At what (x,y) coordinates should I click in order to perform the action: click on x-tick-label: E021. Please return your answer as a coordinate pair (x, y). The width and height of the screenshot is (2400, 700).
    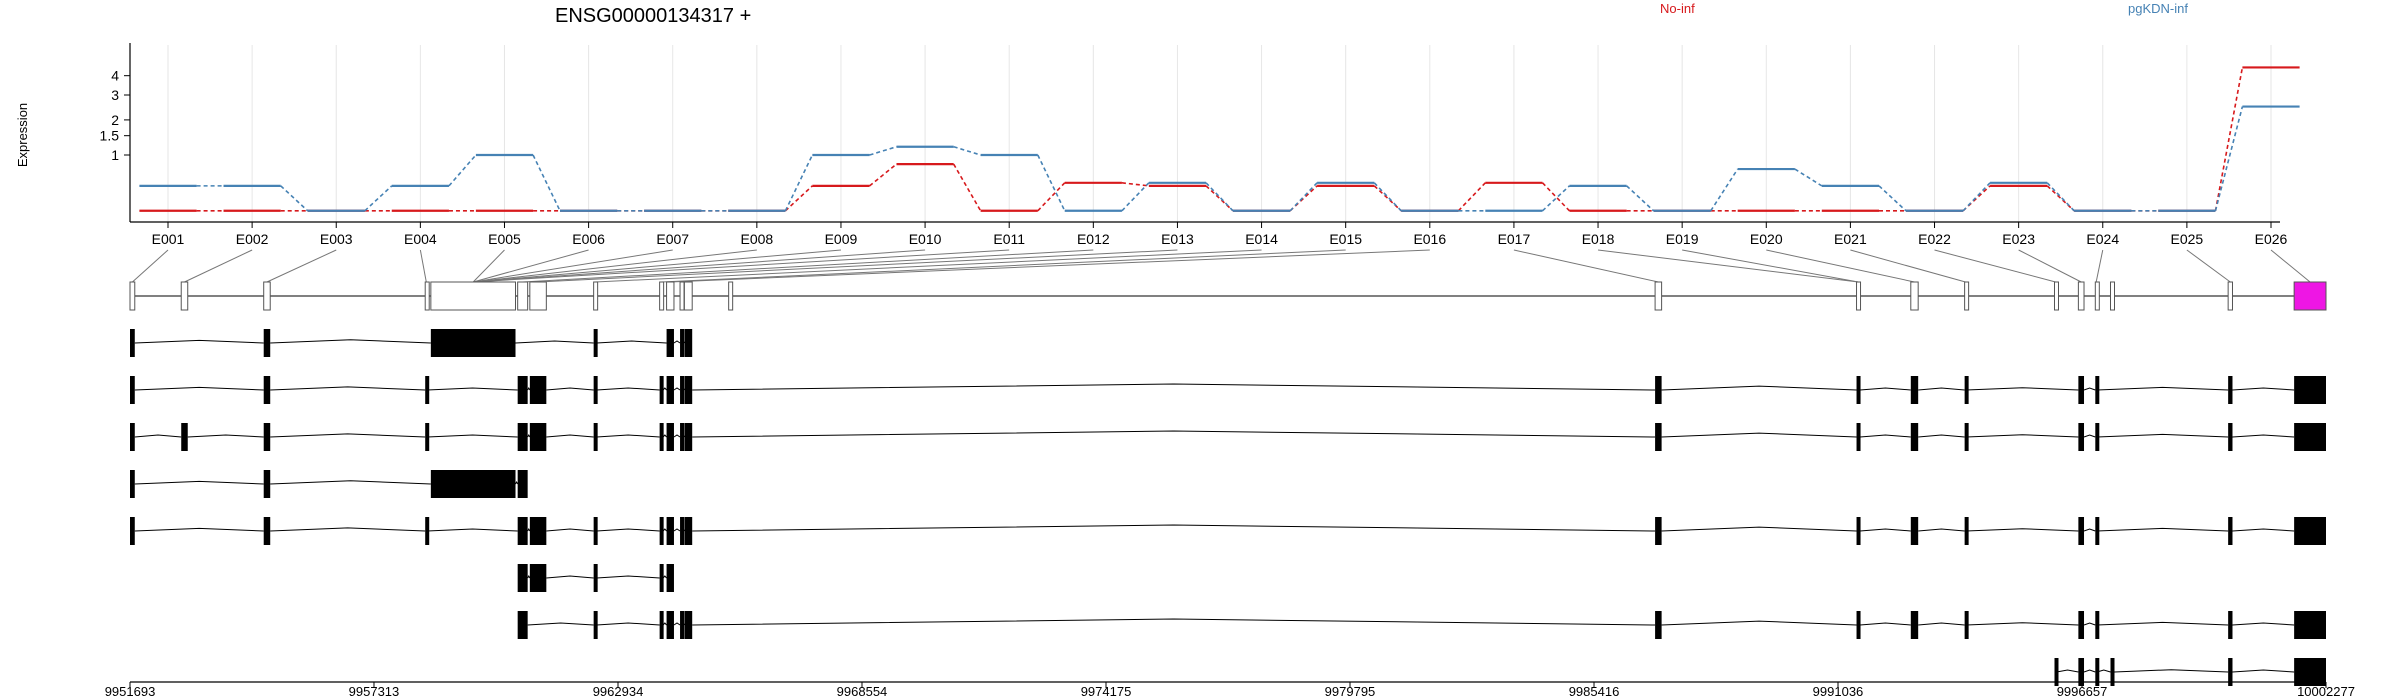
    Looking at the image, I should click on (1850, 239).